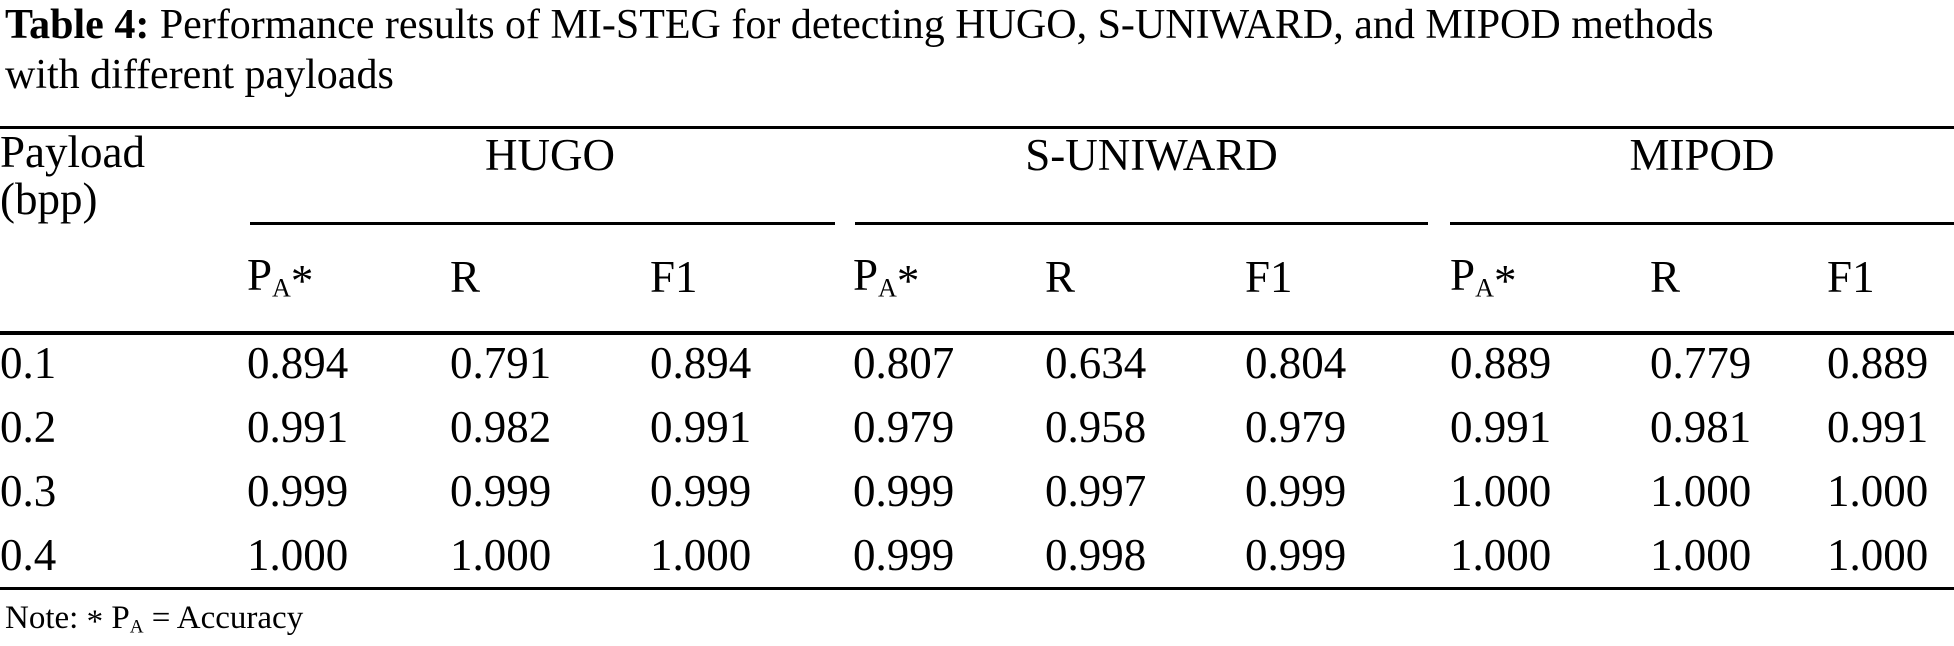 The image size is (1954, 646). I want to click on header-body-rule, so click(977, 333).